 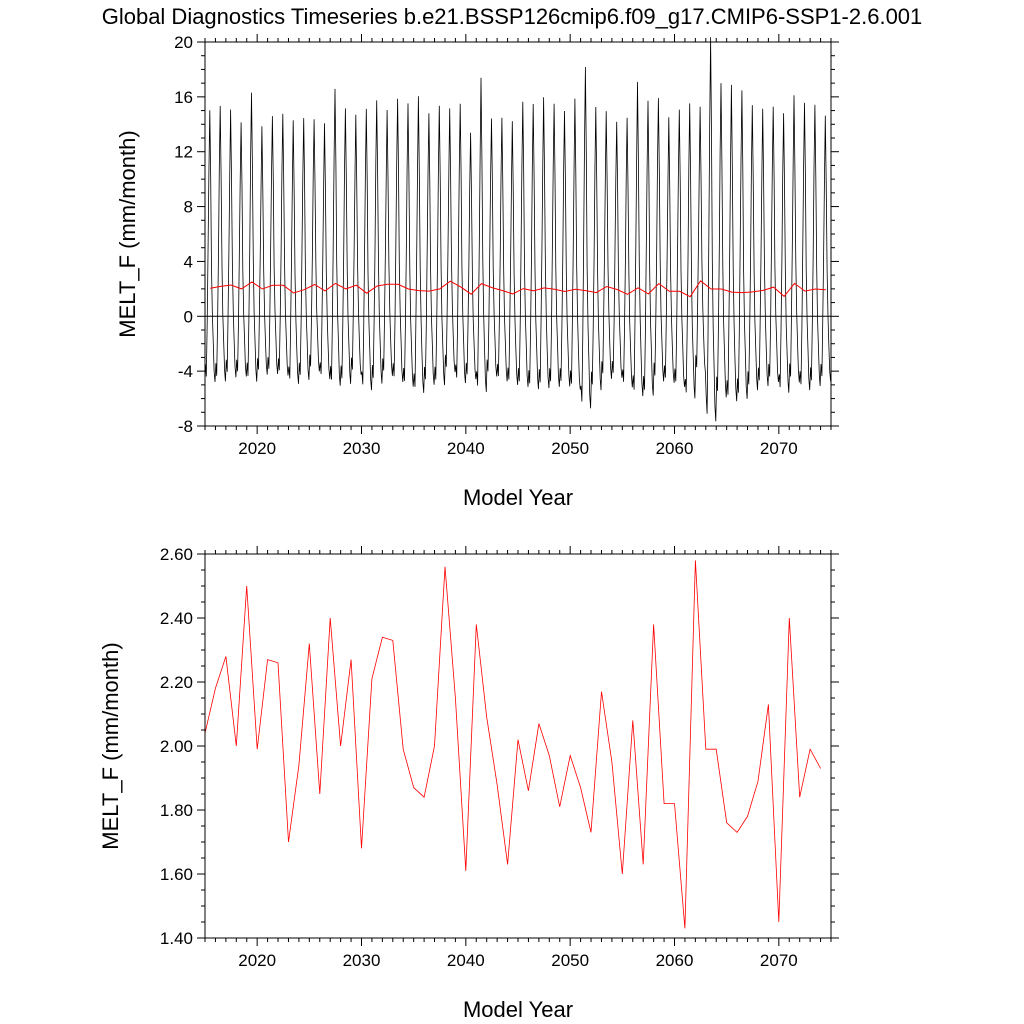 What do you see at coordinates (188, 207) in the screenshot?
I see `y-tick-label: 8` at bounding box center [188, 207].